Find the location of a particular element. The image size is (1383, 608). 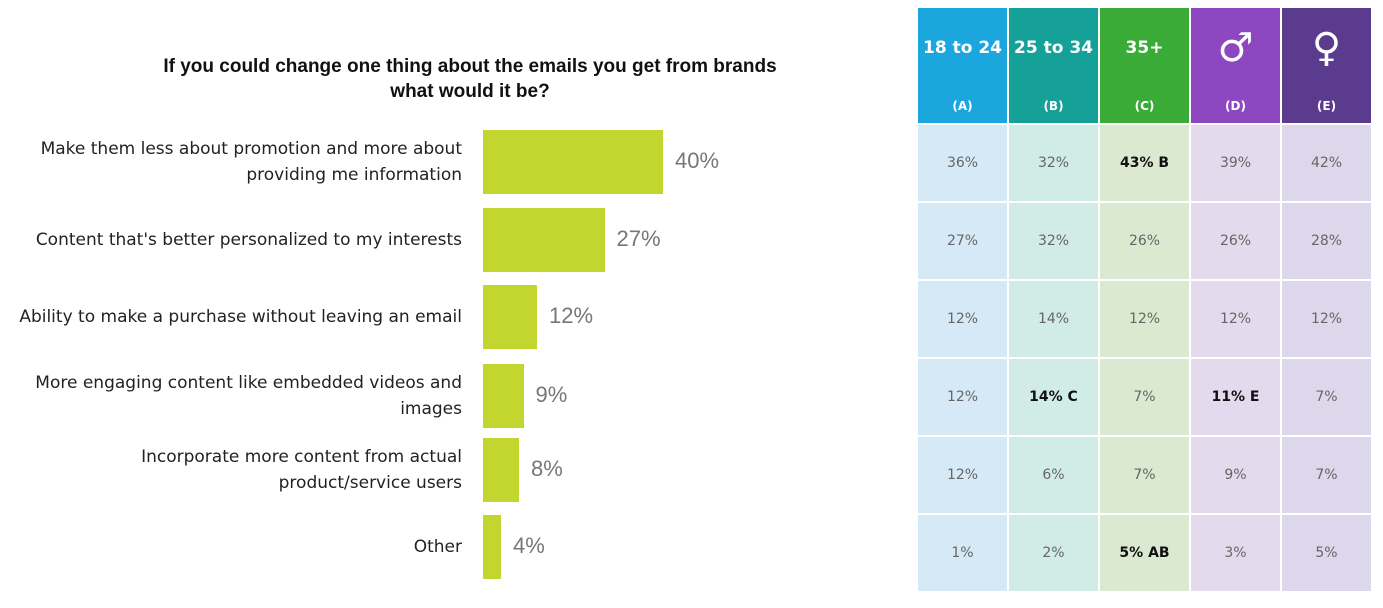

table-cell: 14% is located at coordinates (1054, 320).